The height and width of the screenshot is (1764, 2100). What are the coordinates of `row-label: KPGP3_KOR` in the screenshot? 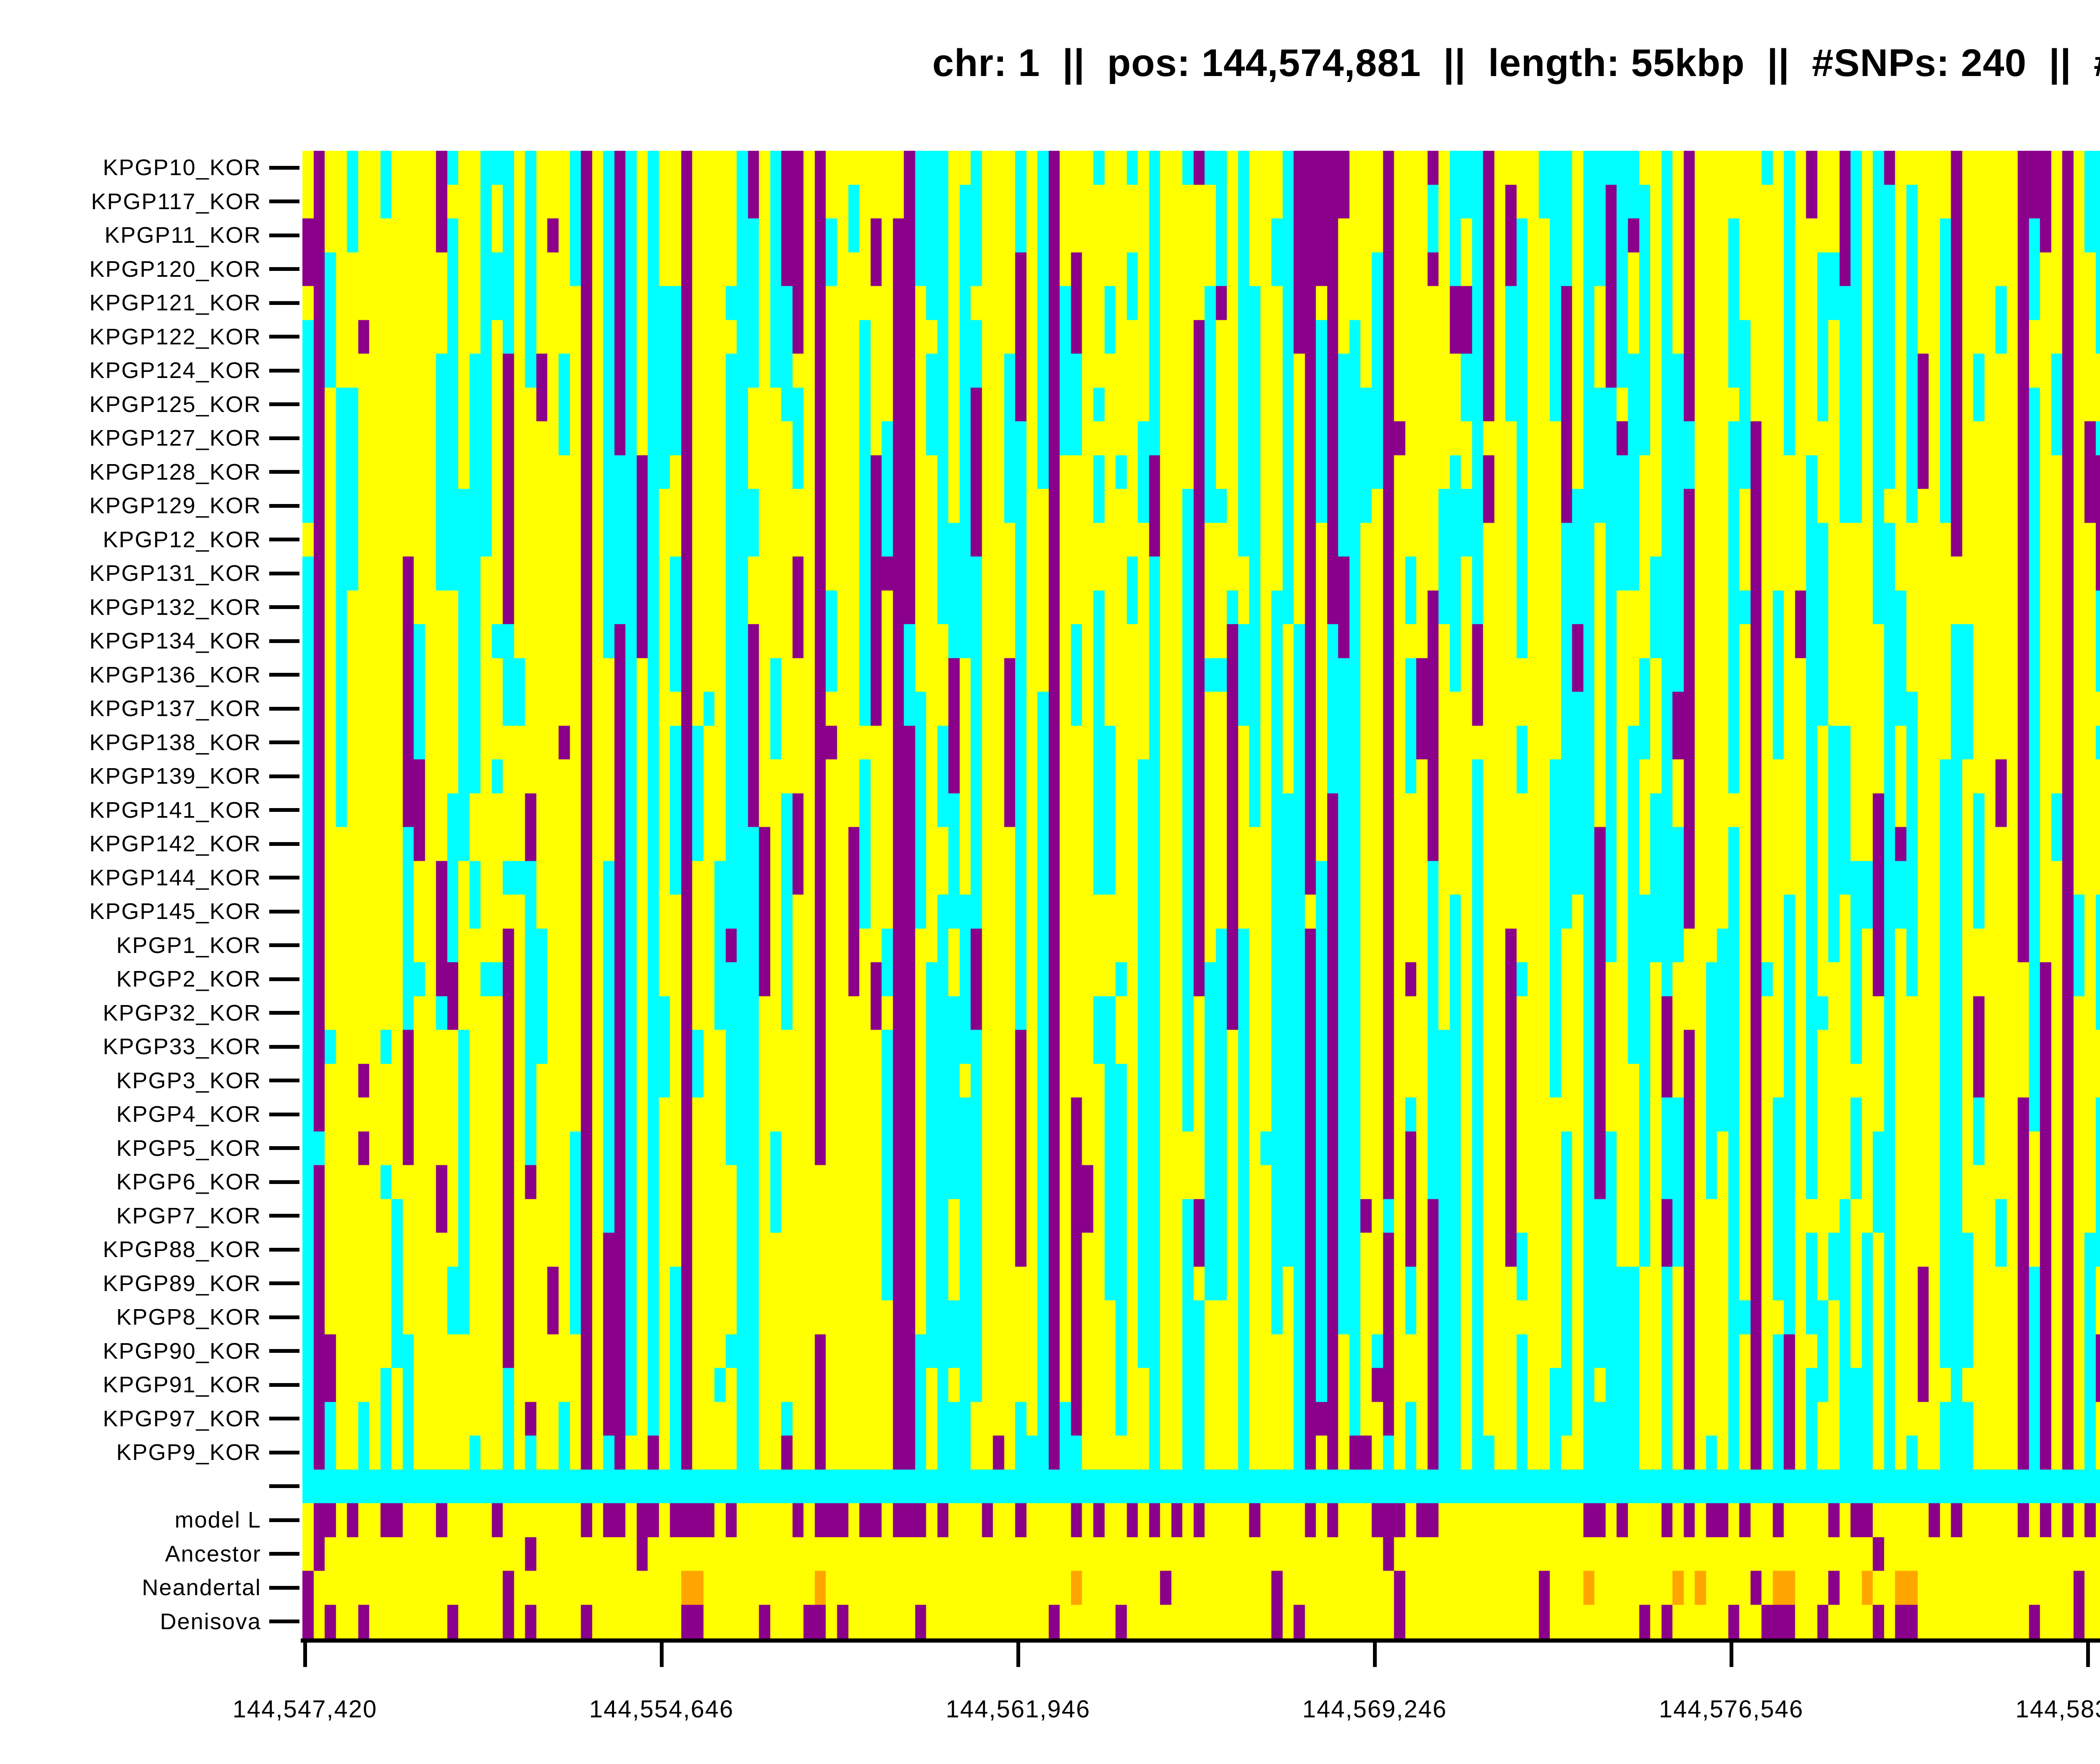 It's located at (188, 1080).